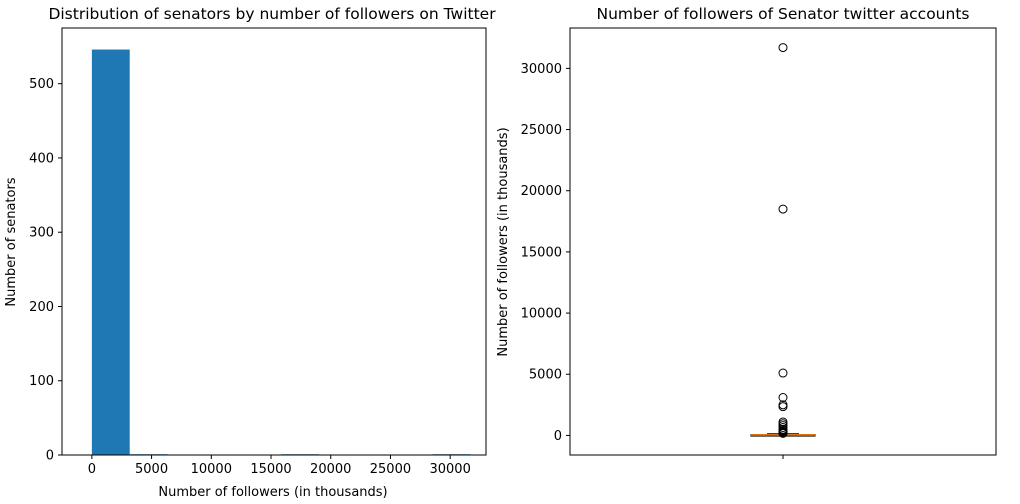 This screenshot has width=1020, height=504. What do you see at coordinates (541, 69) in the screenshot?
I see `boxplot-y-tick-label: 30000` at bounding box center [541, 69].